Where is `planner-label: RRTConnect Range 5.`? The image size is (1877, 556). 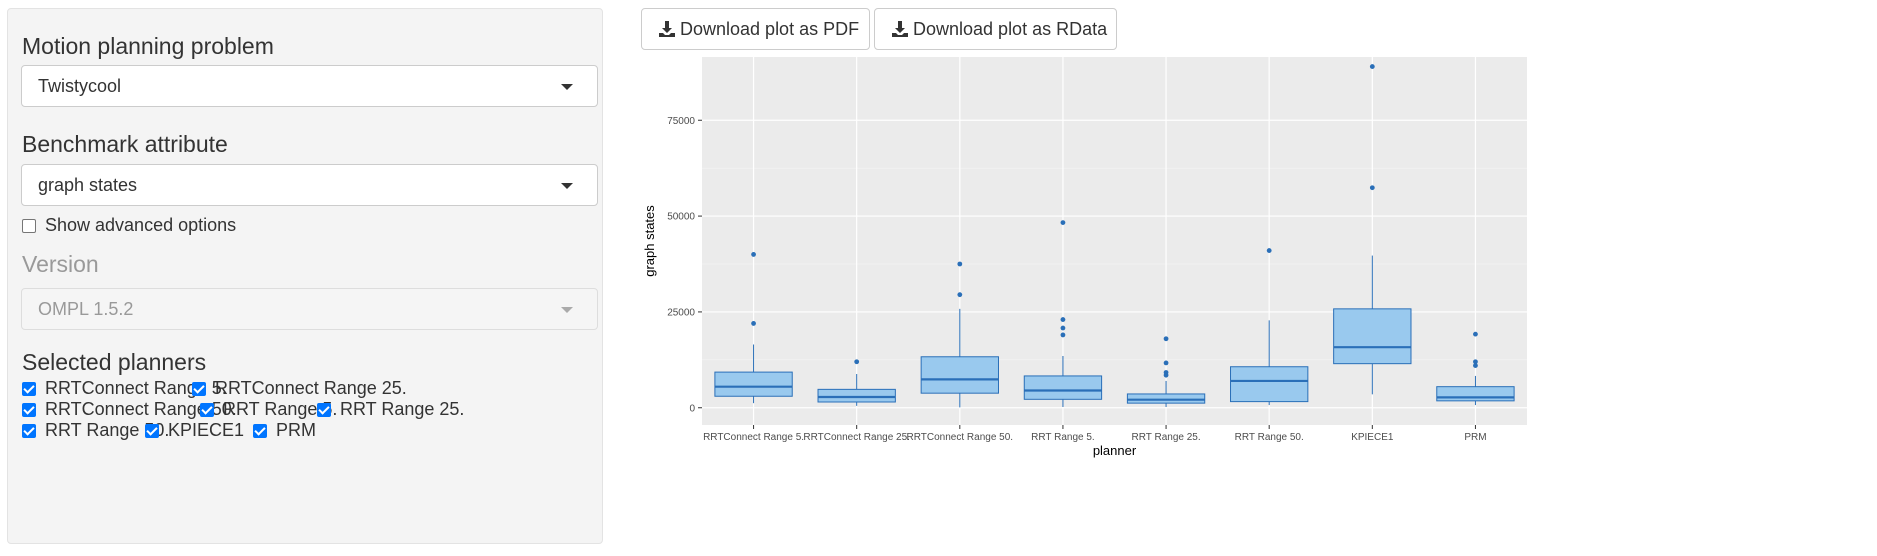 planner-label: RRTConnect Range 5. is located at coordinates (136, 388).